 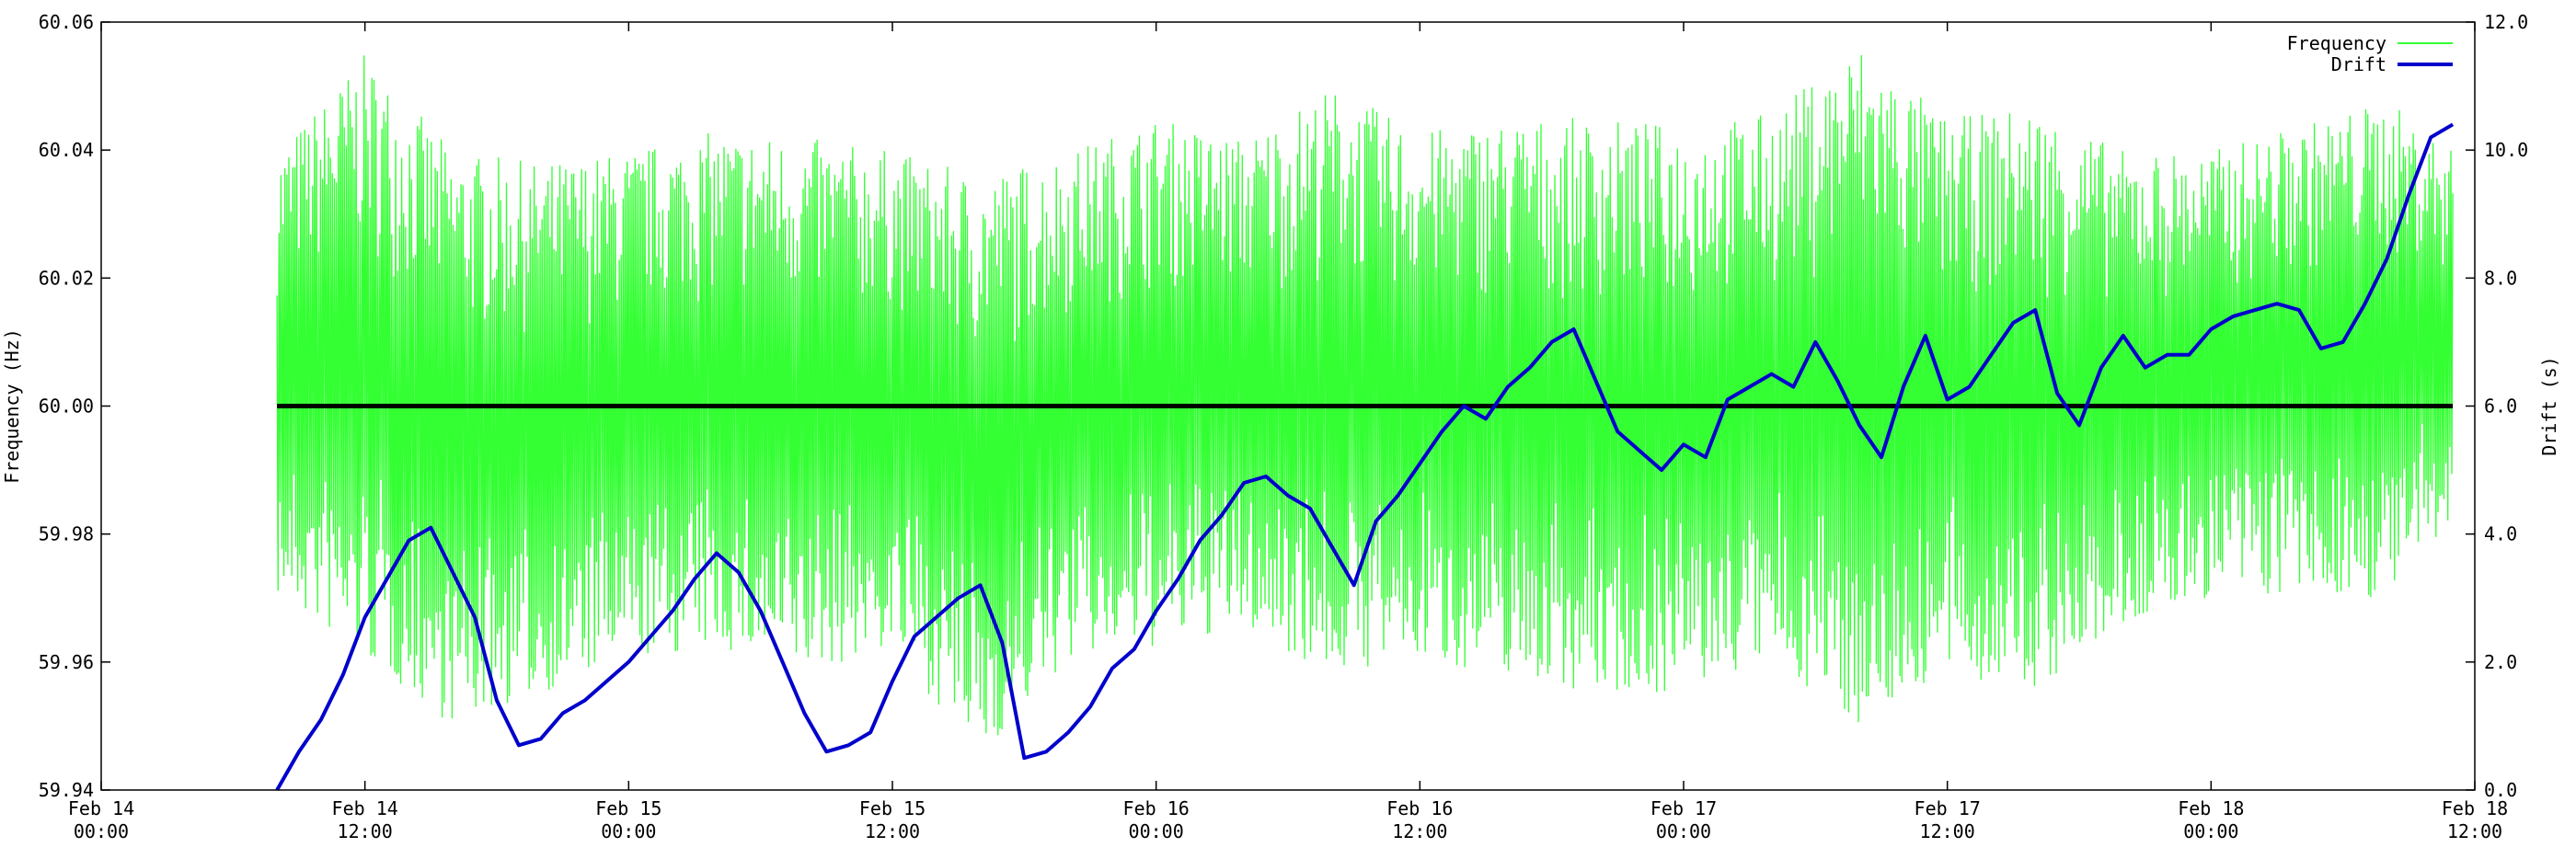 I want to click on y-right-tick-label: 2.0, so click(x=2500, y=662).